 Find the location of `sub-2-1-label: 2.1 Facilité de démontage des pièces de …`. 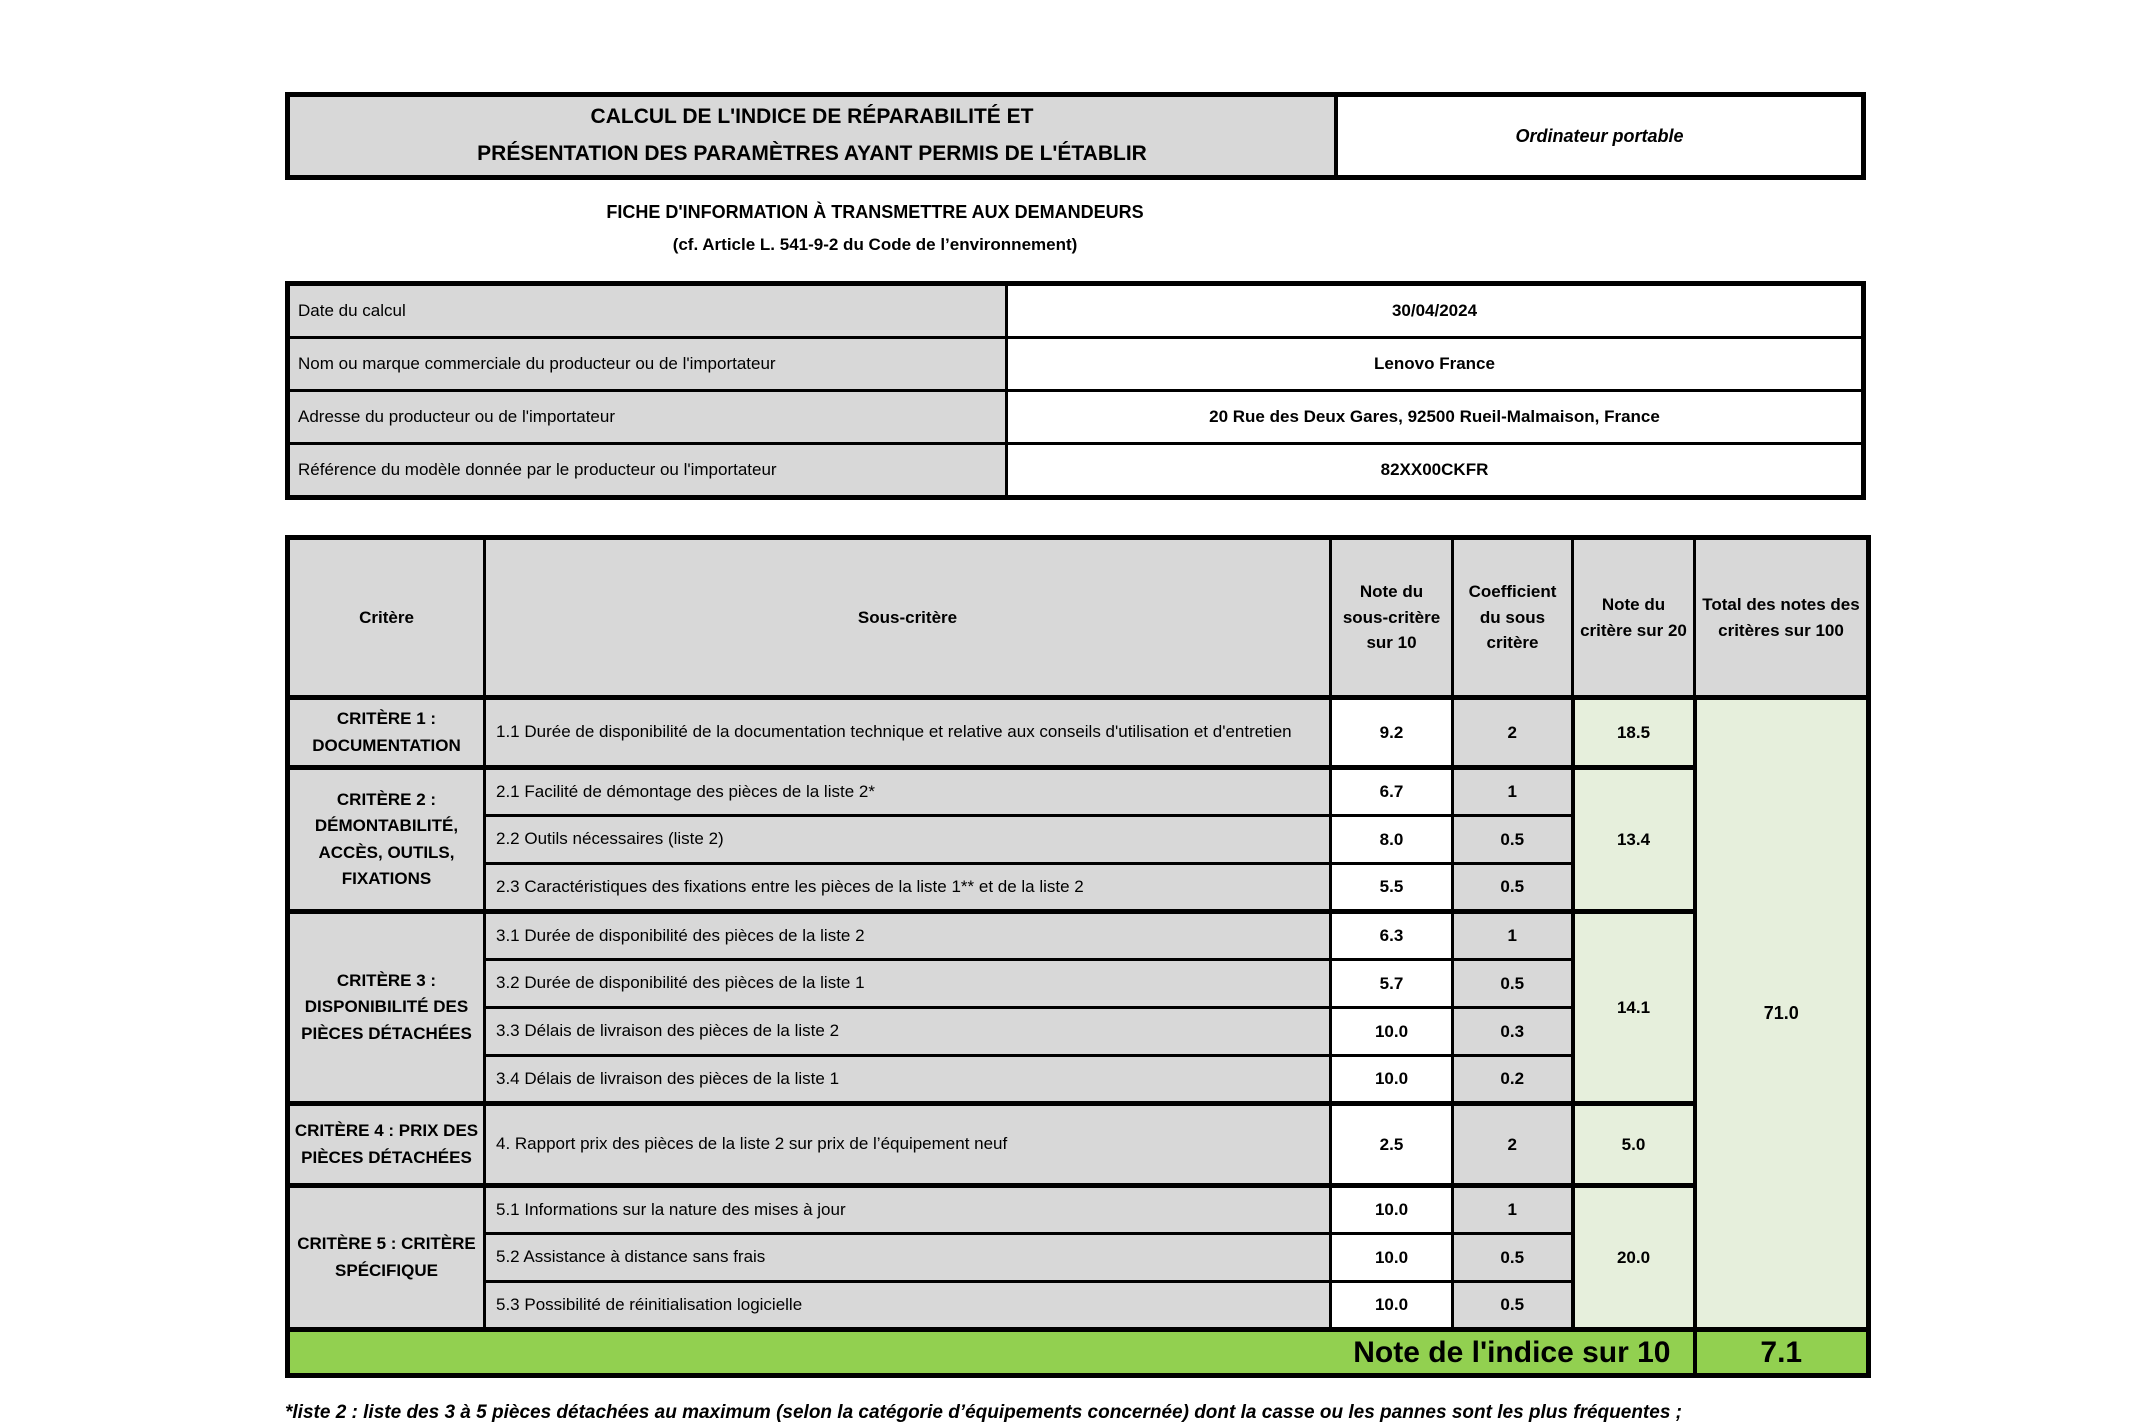

sub-2-1-label: 2.1 Facilité de démontage des pièces de … is located at coordinates (907, 791).